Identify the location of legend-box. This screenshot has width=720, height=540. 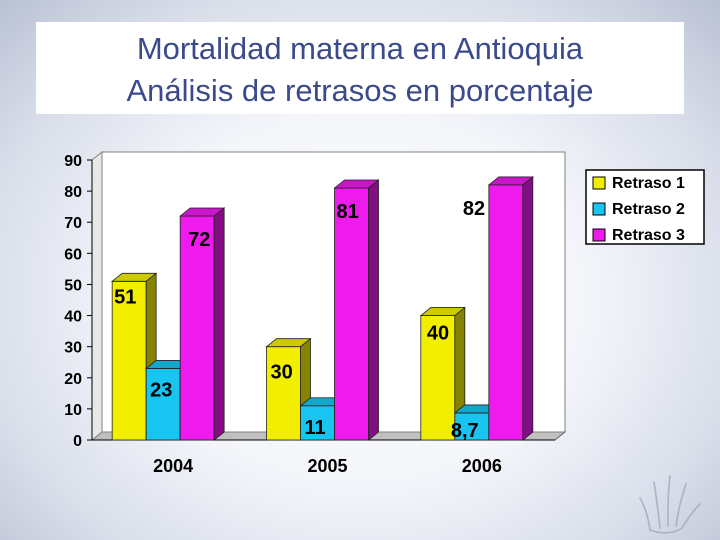
(645, 207).